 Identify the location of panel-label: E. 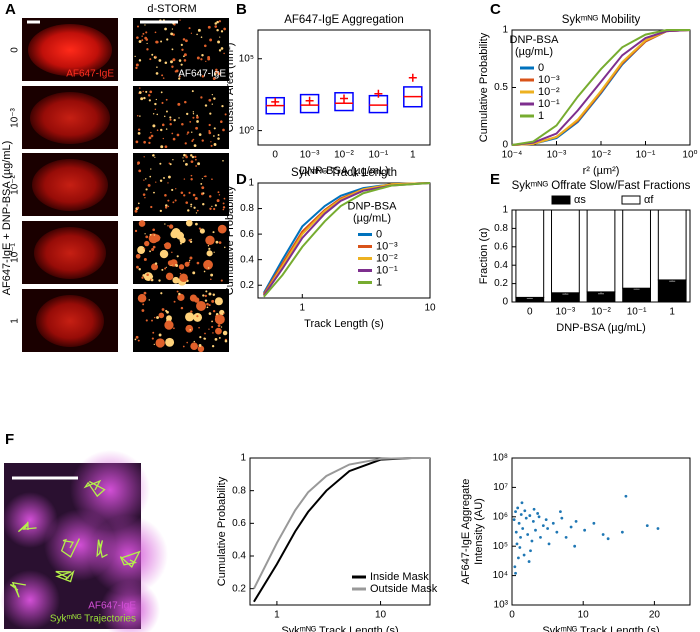
(495, 179).